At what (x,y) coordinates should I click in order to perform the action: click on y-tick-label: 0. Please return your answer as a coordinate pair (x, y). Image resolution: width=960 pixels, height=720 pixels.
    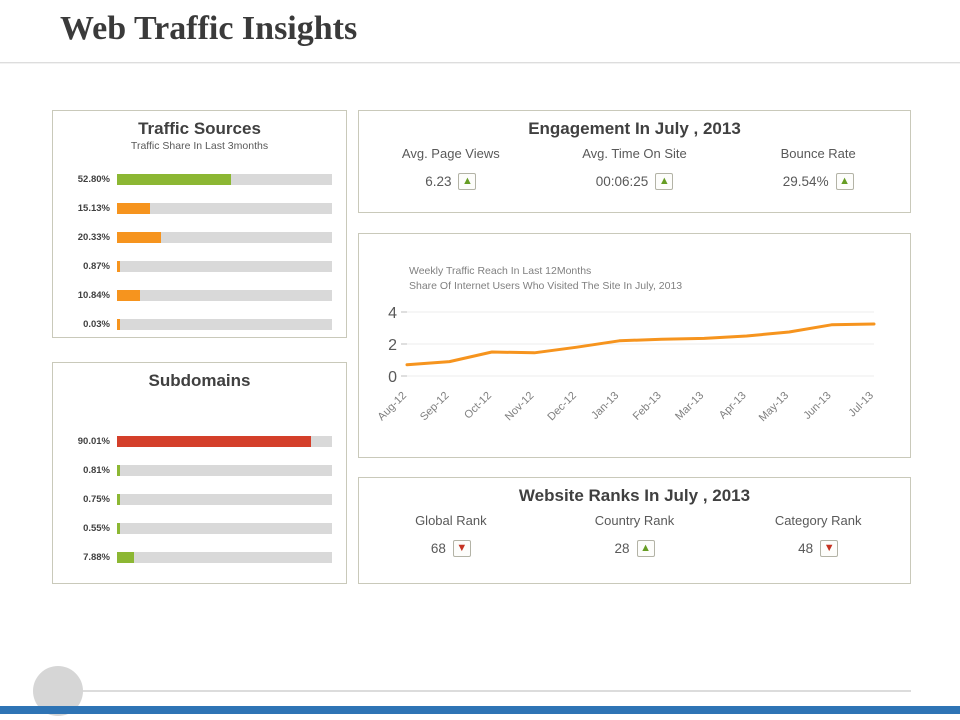
    Looking at the image, I should click on (392, 377).